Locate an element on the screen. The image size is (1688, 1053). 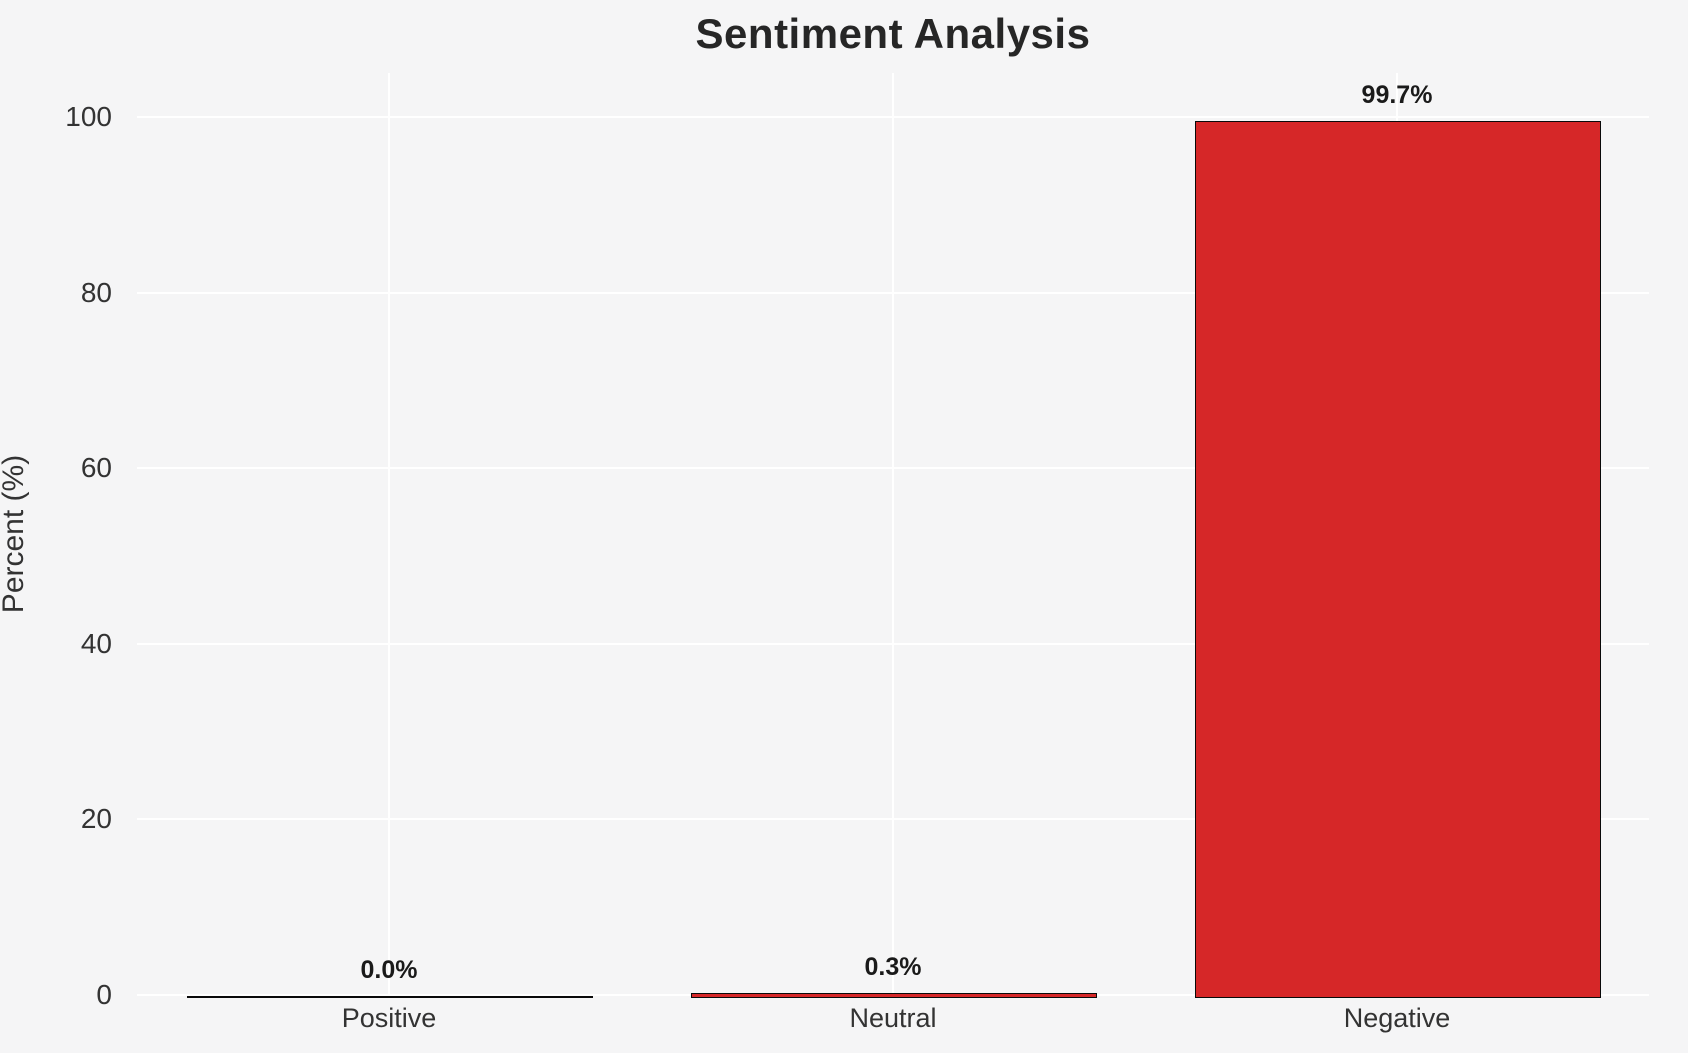
bar-positive is located at coordinates (390, 997).